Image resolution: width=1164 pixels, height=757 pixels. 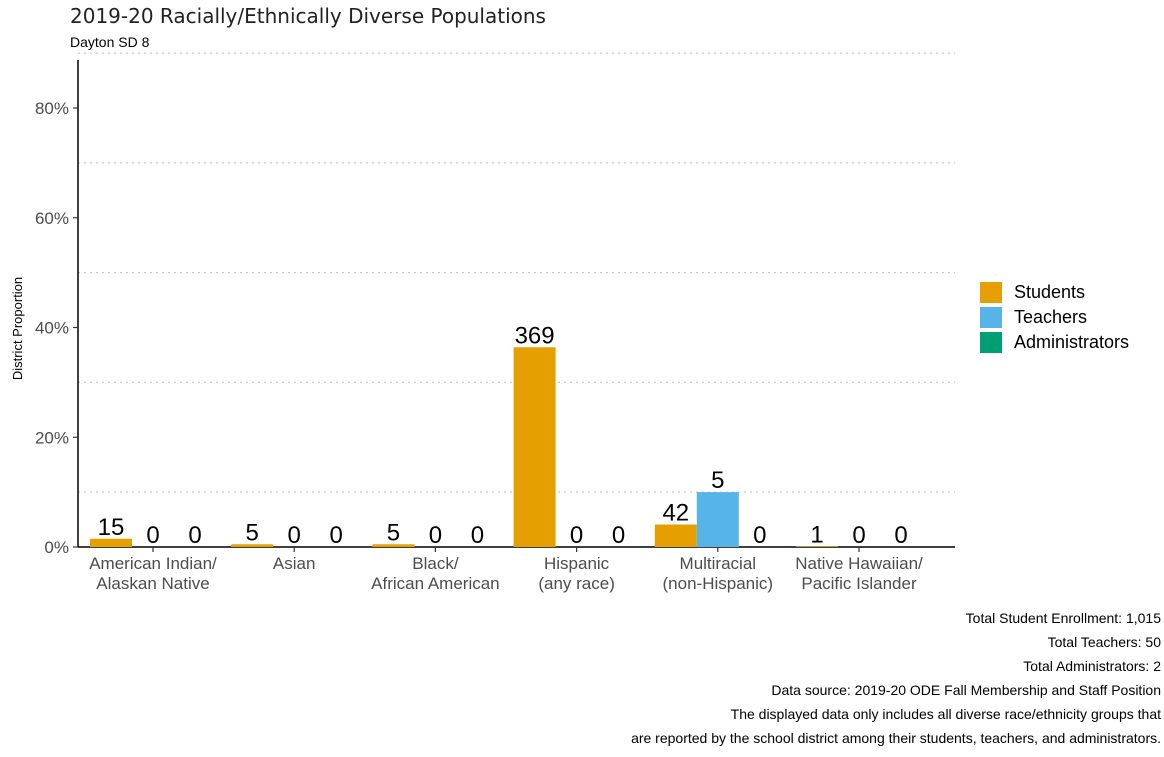 I want to click on x-tick-label: Asian, so click(x=294, y=563).